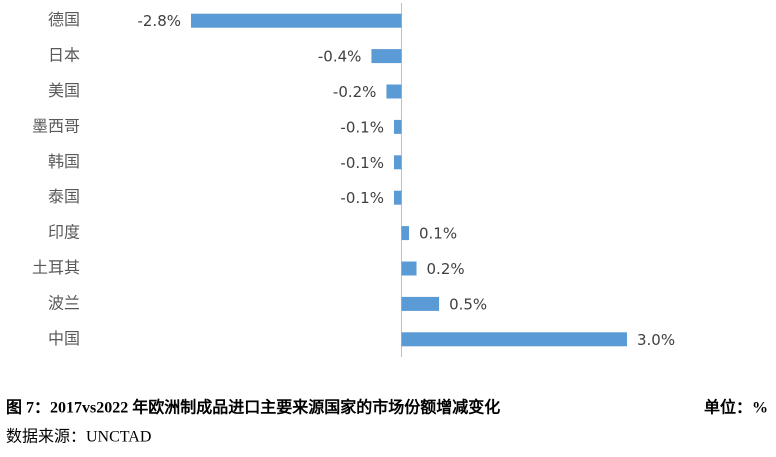 The height and width of the screenshot is (457, 776). I want to click on y-tick-label: 墨西哥, so click(56, 125).